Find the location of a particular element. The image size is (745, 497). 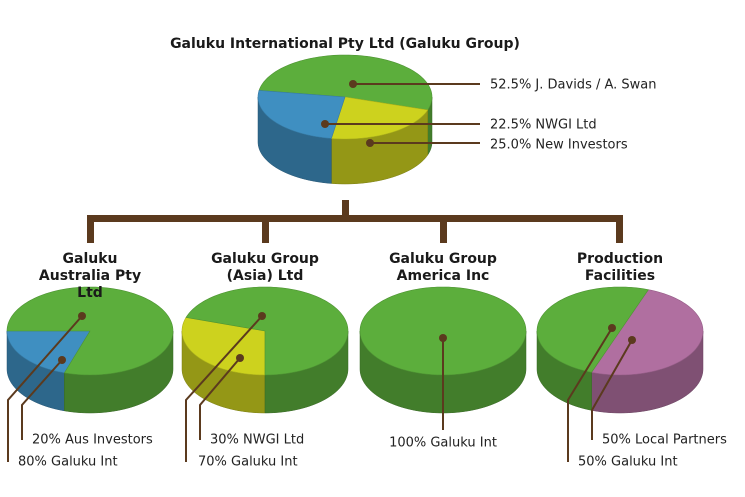

slice-label: 50% Galuku Int is located at coordinates (628, 462).